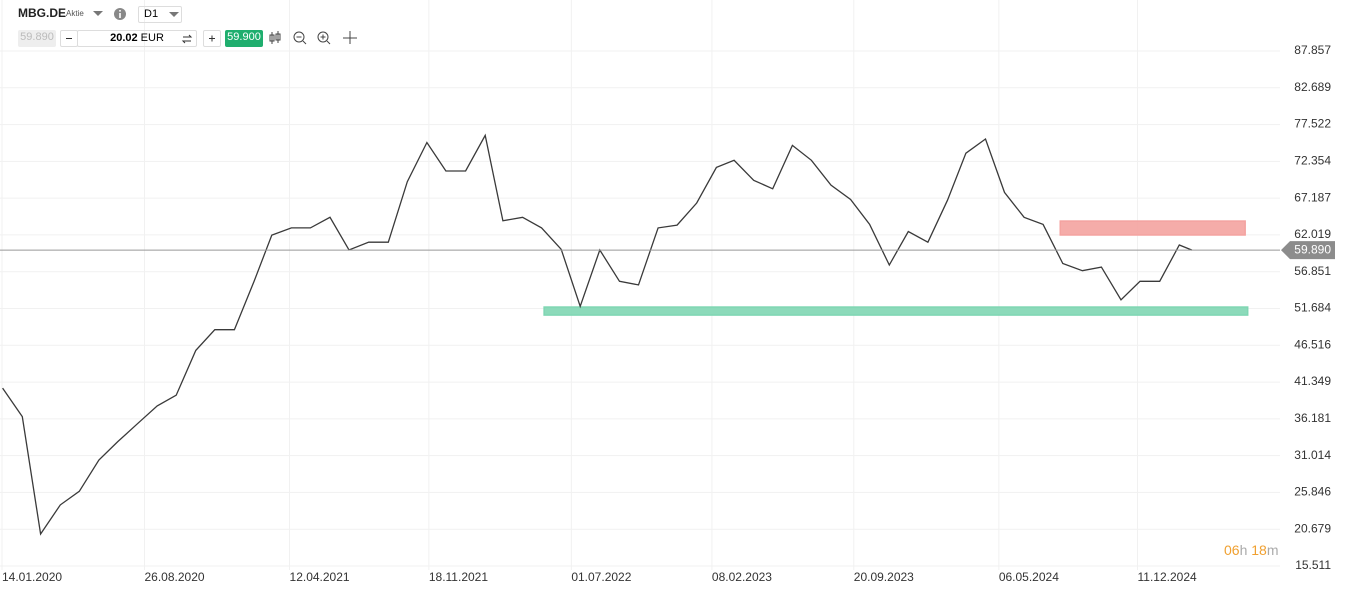  Describe the element at coordinates (1167, 577) in the screenshot. I see `x-tick-label: 11.12.2024` at that location.